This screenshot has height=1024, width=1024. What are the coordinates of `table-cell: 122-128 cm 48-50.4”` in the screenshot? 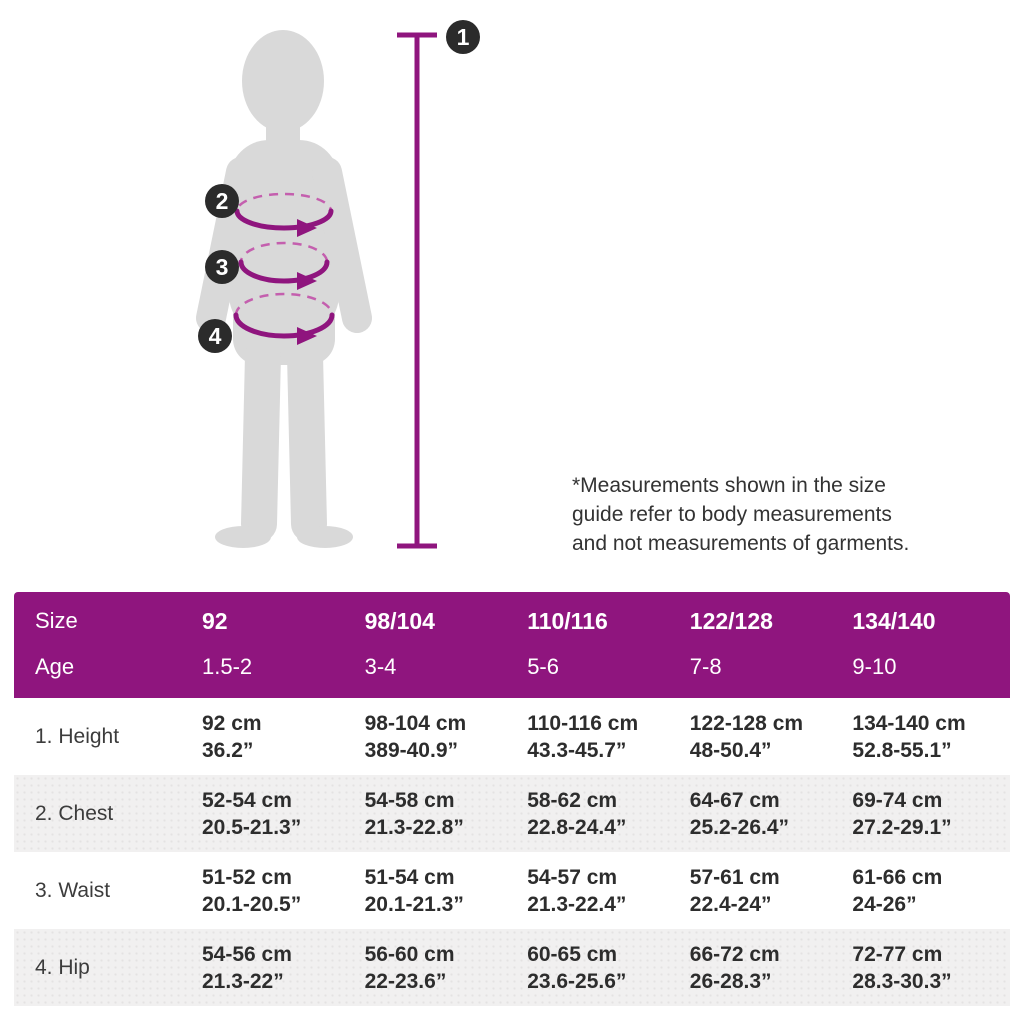 It's located at (746, 736).